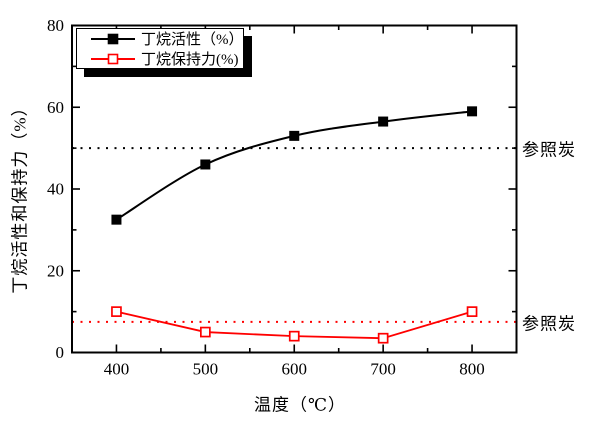  Describe the element at coordinates (60, 352) in the screenshot. I see `y-tick-label-0: 0` at that location.